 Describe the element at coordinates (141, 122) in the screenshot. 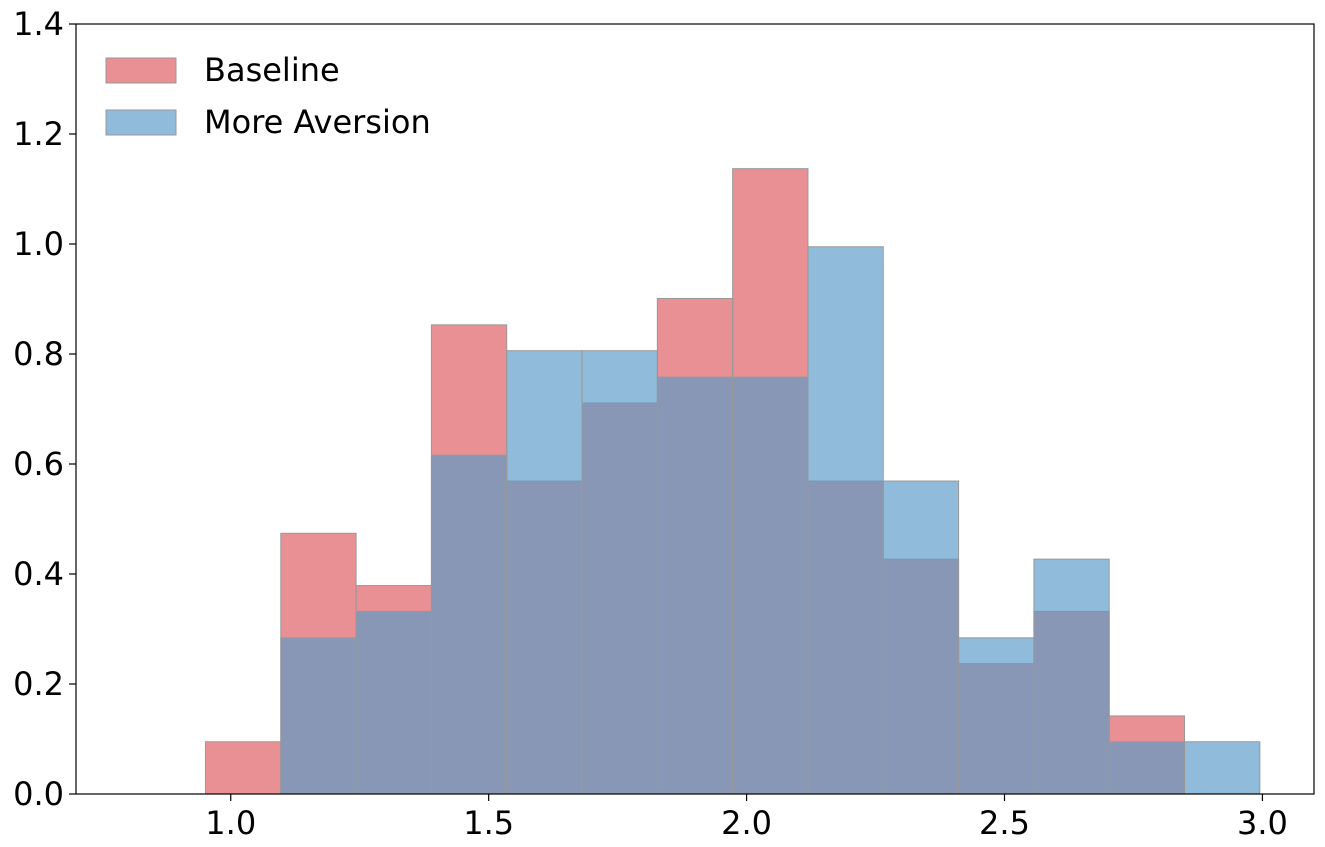

I see `legend-swatch-more-aversion` at that location.